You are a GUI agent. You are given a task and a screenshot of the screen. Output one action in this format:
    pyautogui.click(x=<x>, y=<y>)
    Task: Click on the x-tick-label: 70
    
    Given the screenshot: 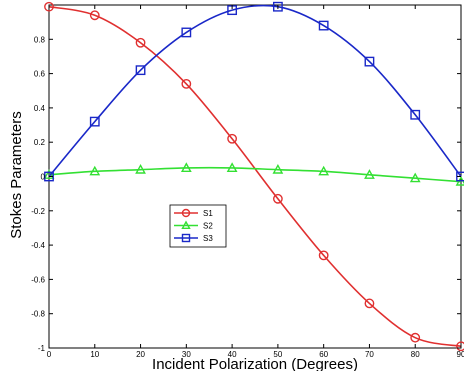 What is the action you would take?
    pyautogui.click(x=369, y=354)
    